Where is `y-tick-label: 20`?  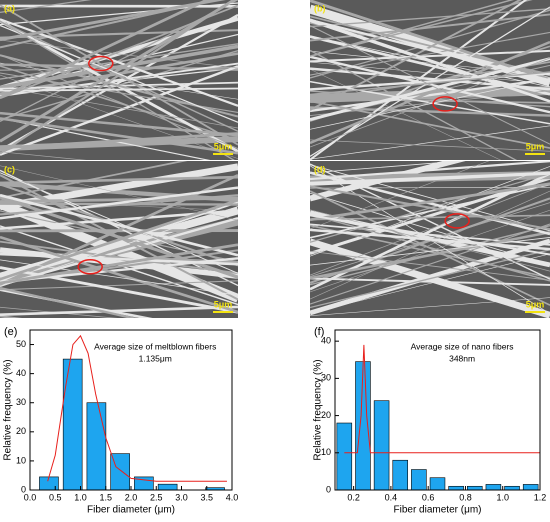
y-tick-label: 20 is located at coordinates (21, 431).